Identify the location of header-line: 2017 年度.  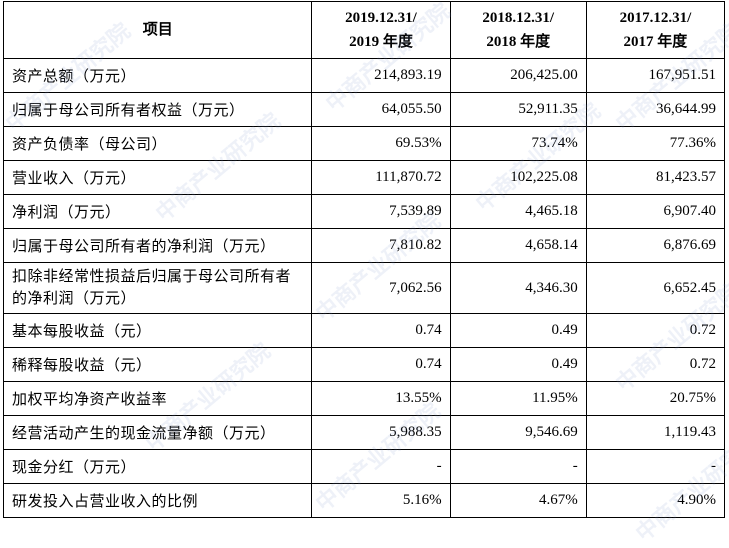
(655, 42).